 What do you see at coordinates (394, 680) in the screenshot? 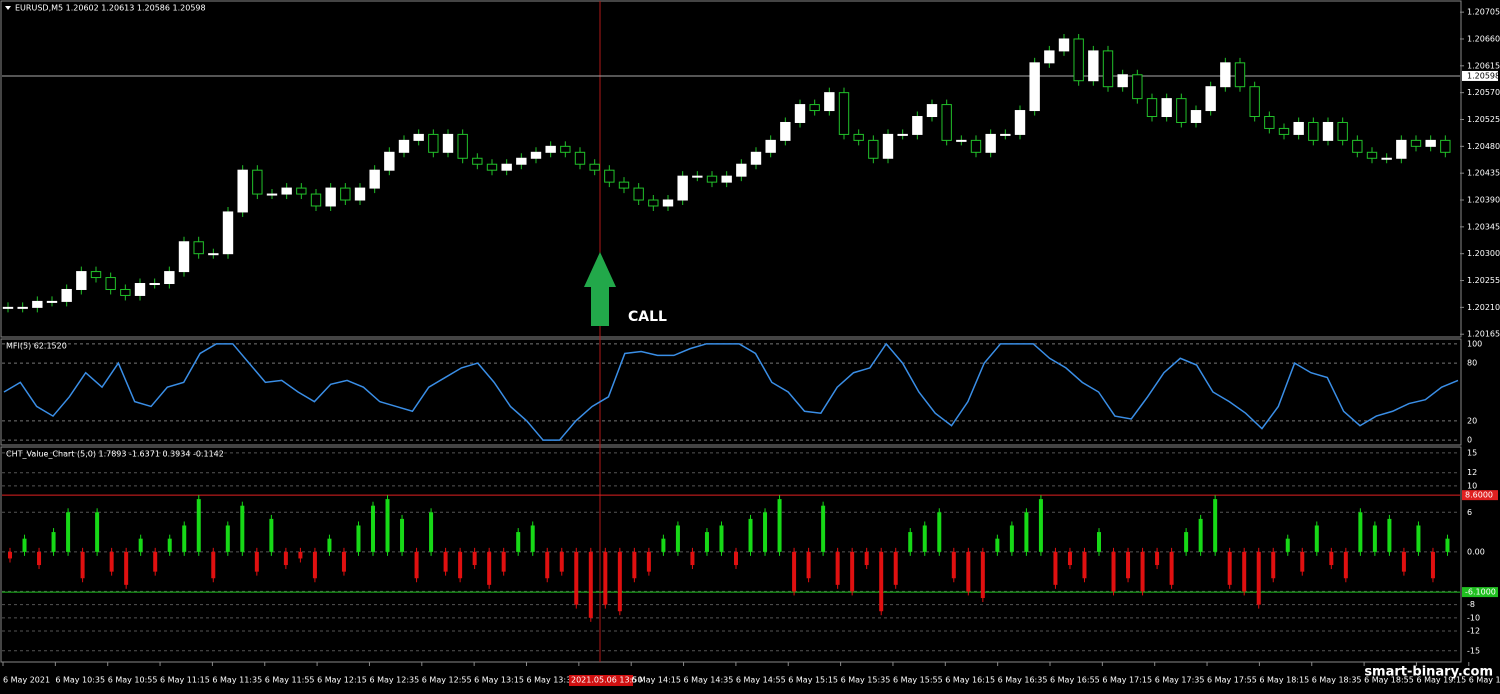
I see `time-label: 6 May 12:35` at bounding box center [394, 680].